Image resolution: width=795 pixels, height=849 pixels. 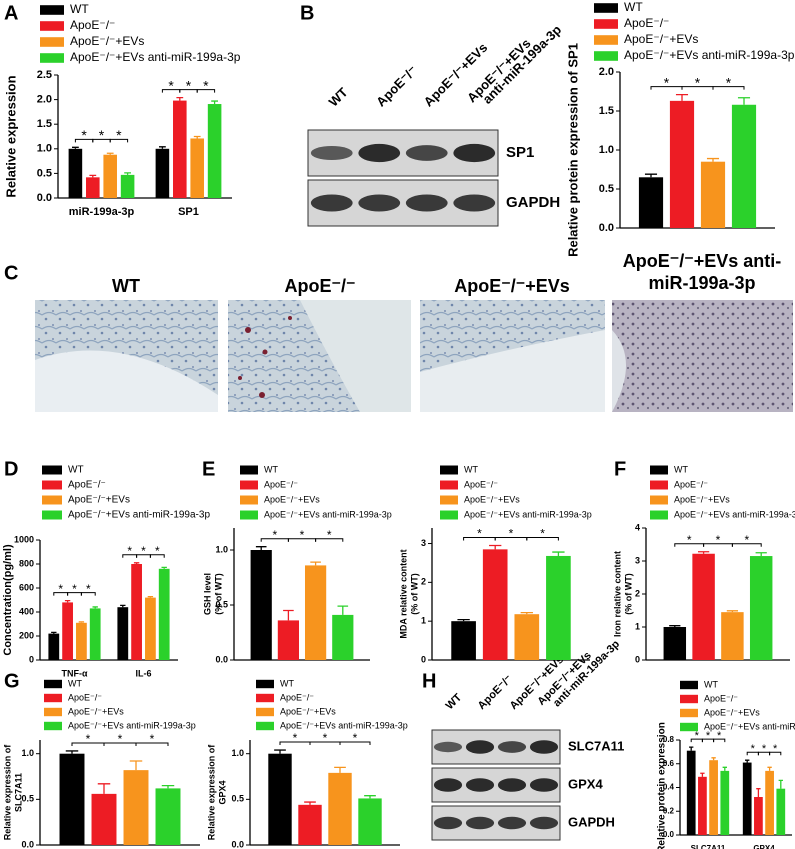 I want to click on micrographs, so click(x=414, y=356).